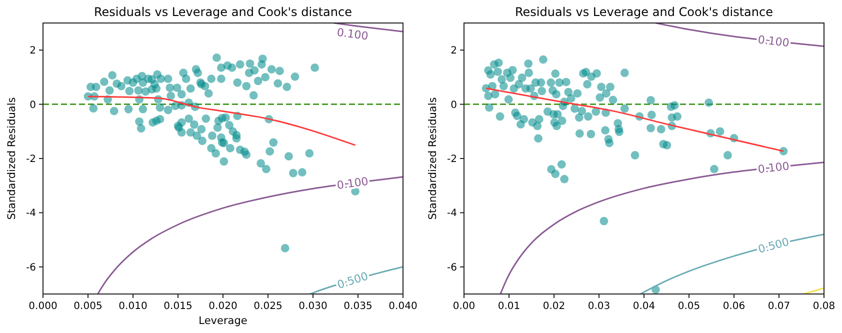 Image resolution: width=842 pixels, height=333 pixels. What do you see at coordinates (403, 306) in the screenshot?
I see `x-tick-label: 0.040` at bounding box center [403, 306].